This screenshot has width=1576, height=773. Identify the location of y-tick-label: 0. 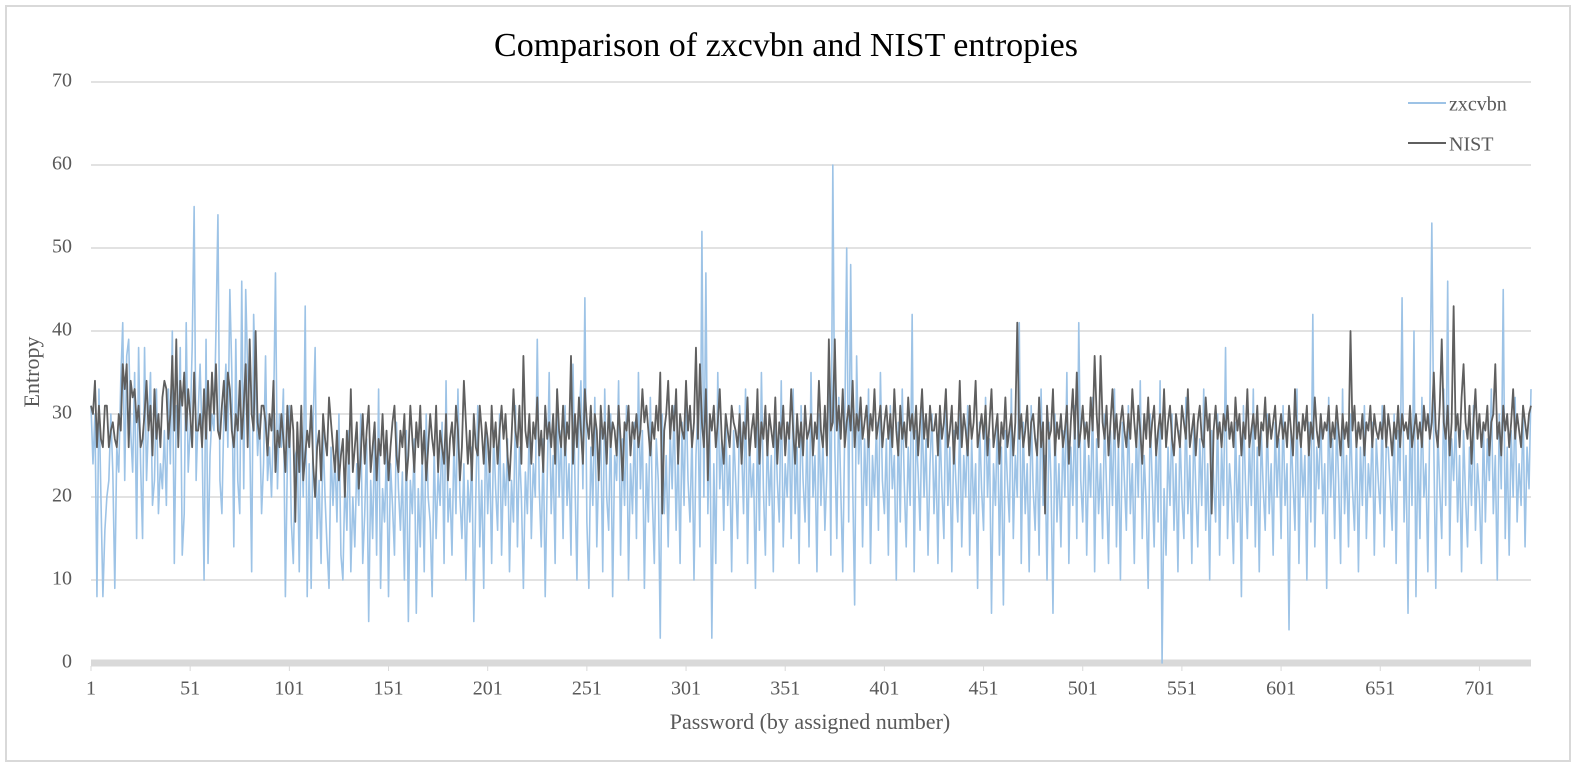
(67, 662).